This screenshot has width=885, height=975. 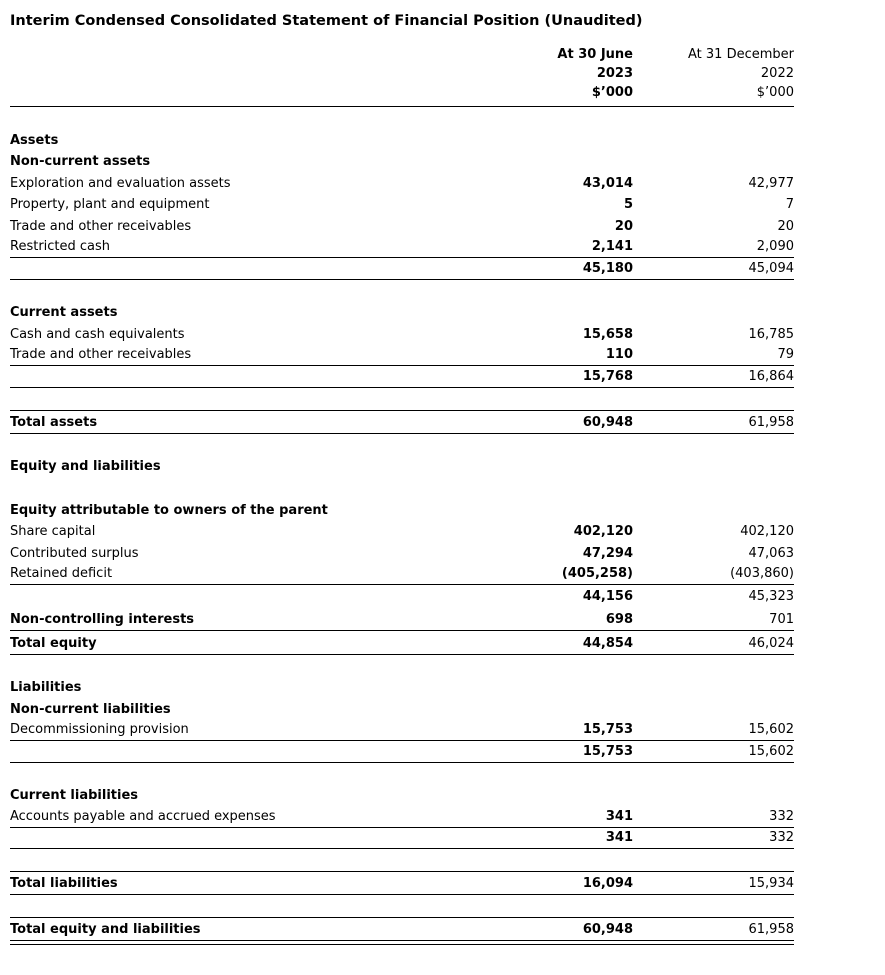 What do you see at coordinates (54, 422) in the screenshot?
I see `row-label: Total assets` at bounding box center [54, 422].